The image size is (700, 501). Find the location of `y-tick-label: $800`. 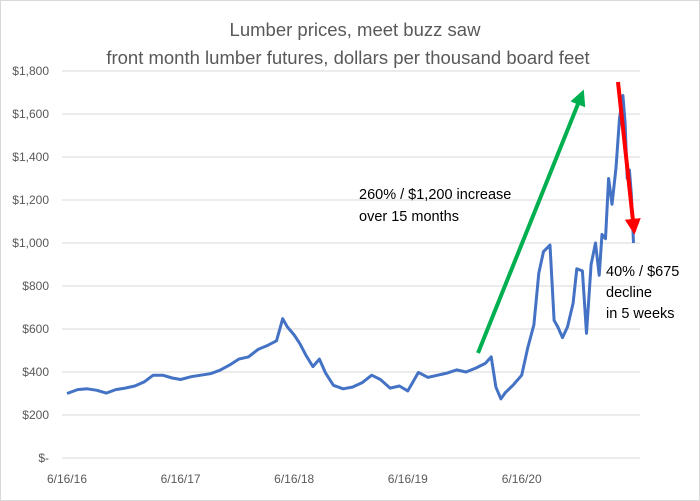

y-tick-label: $800 is located at coordinates (35, 286).